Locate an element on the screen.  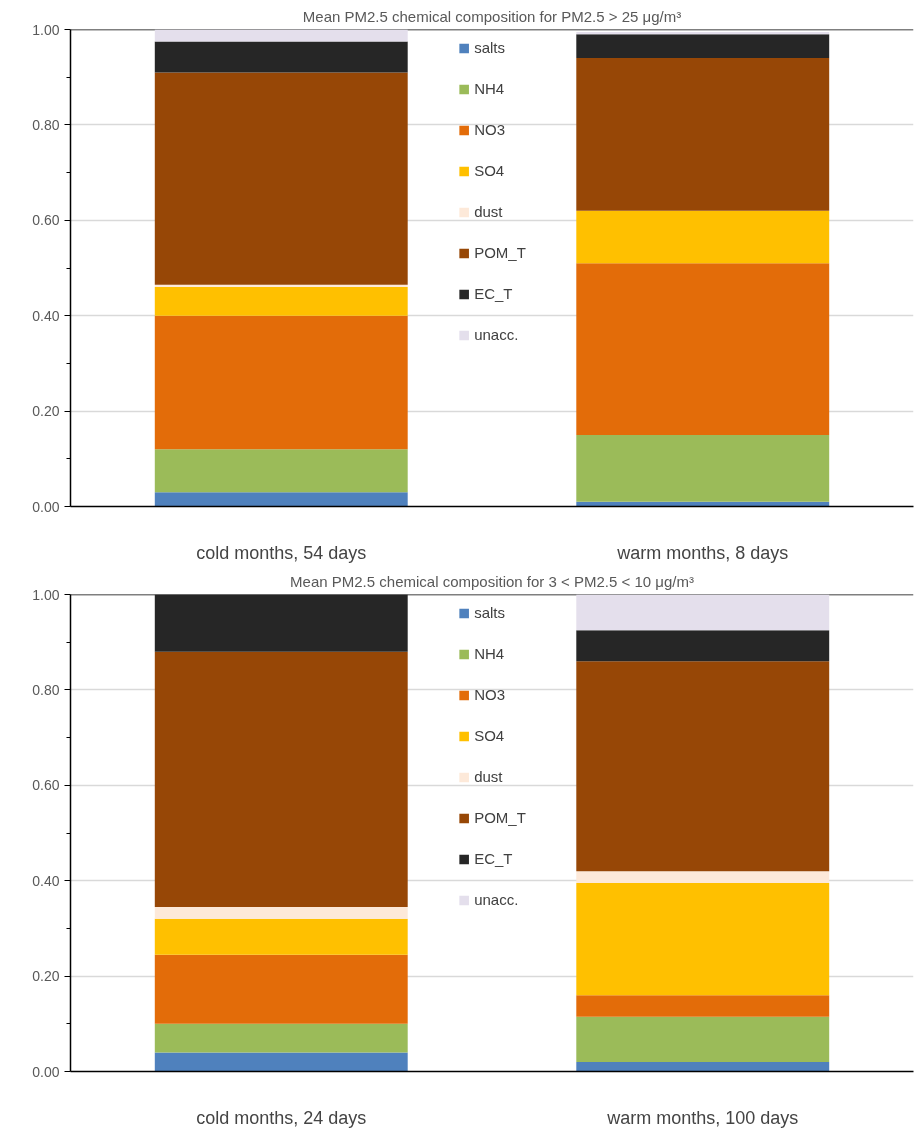
x-tick-label: warm months, 8 days is located at coordinates (702, 552).